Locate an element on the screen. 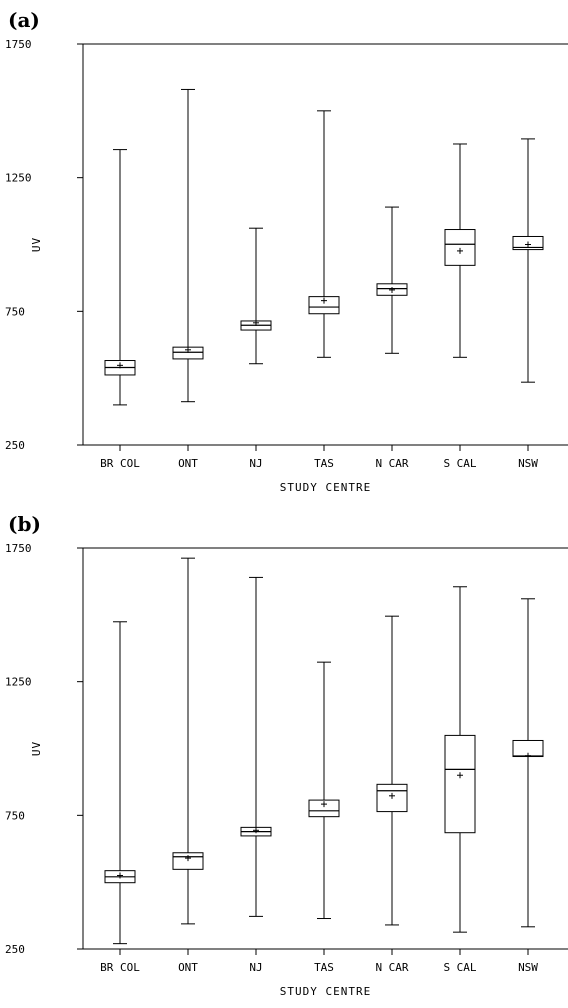 Image resolution: width=568 pixels, height=1008 pixels. panel-label: (b) is located at coordinates (24, 524).